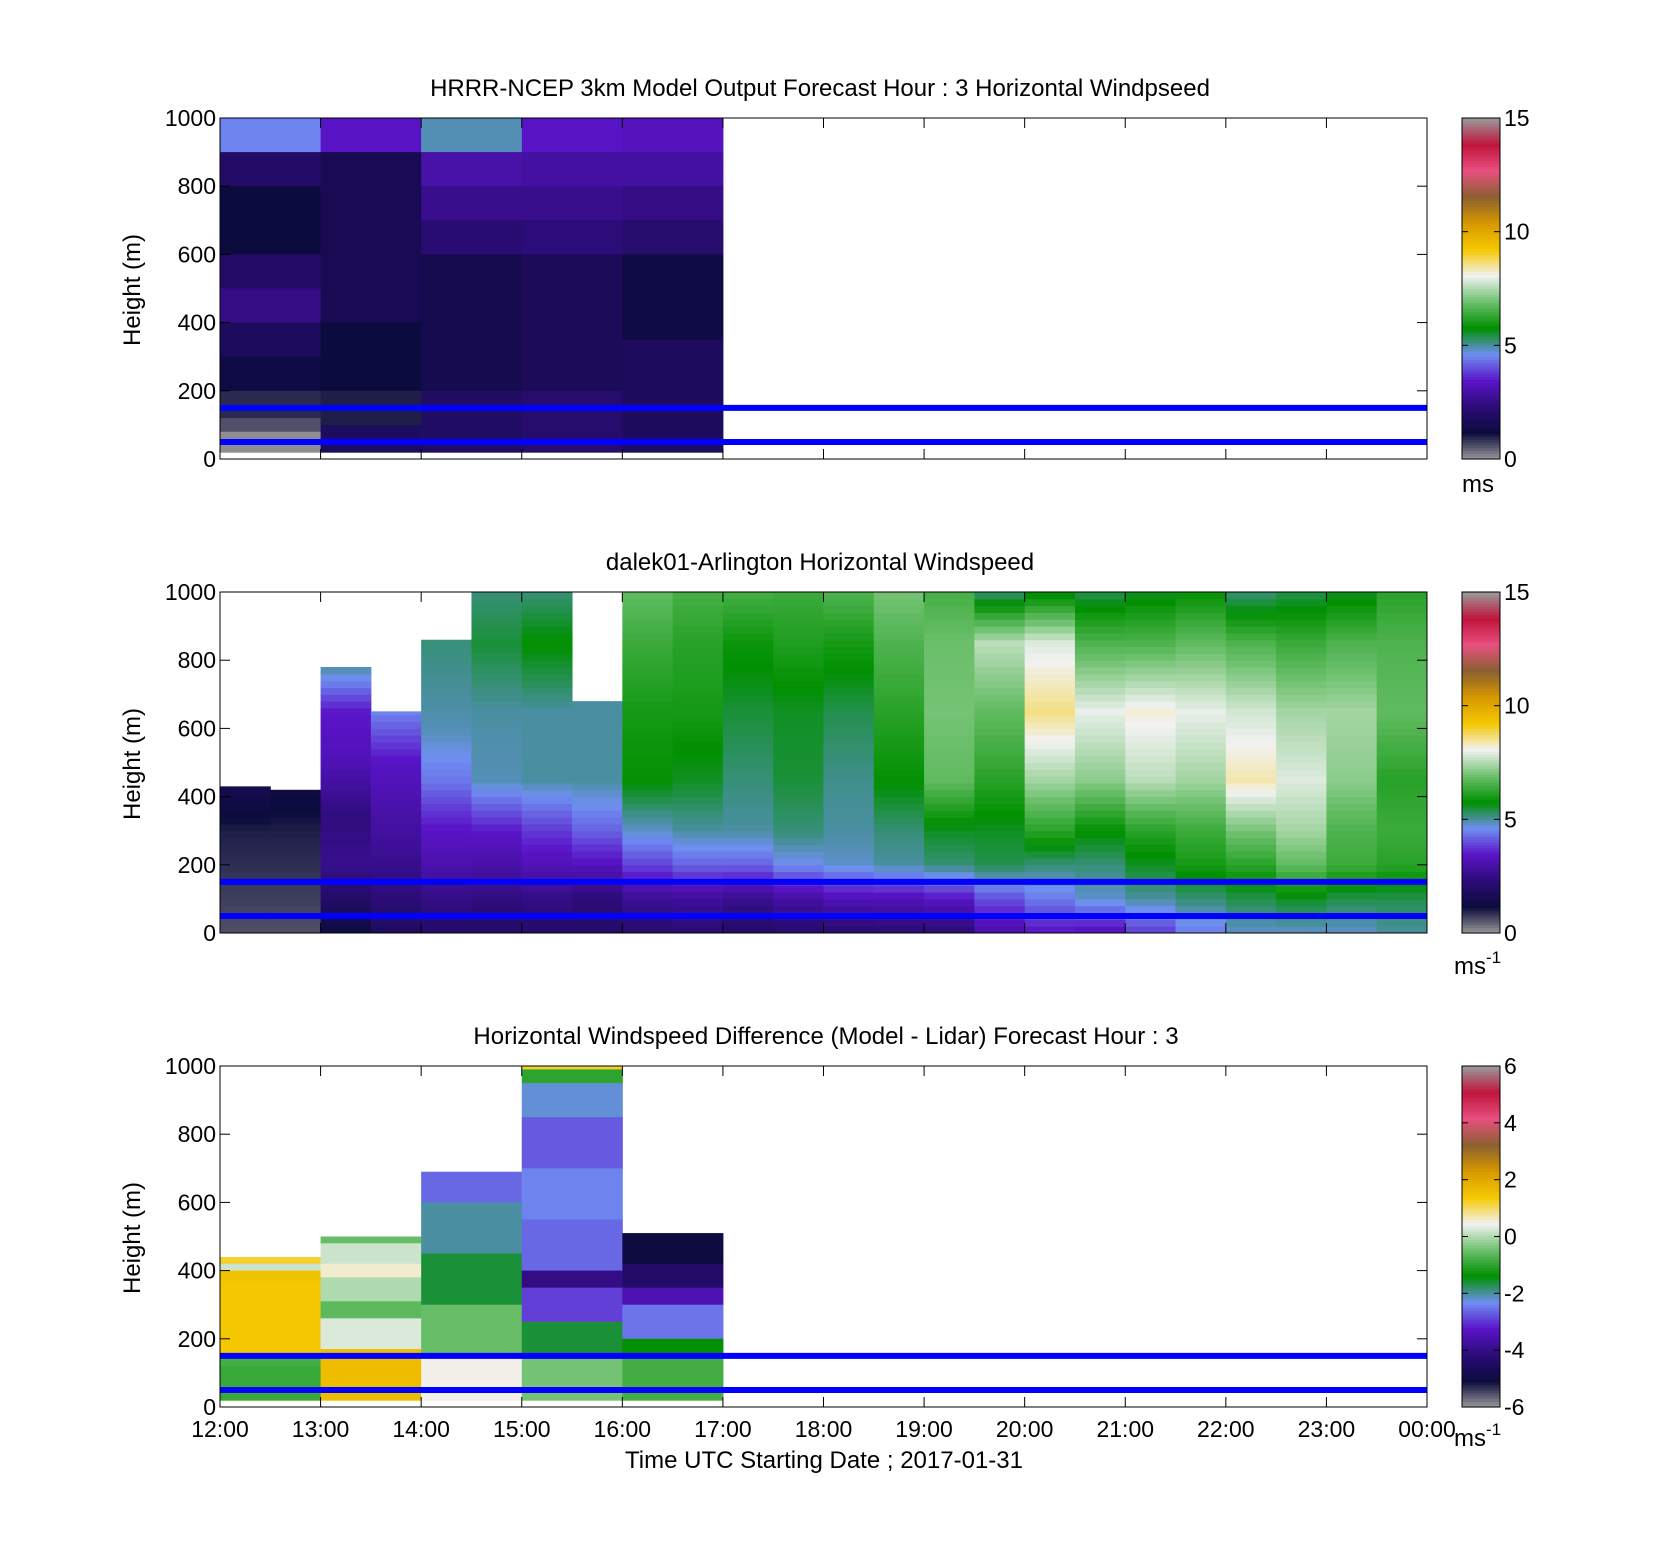 This screenshot has width=1680, height=1561. What do you see at coordinates (1477, 964) in the screenshot?
I see `panel-2-colorbar-unit: ms-1` at bounding box center [1477, 964].